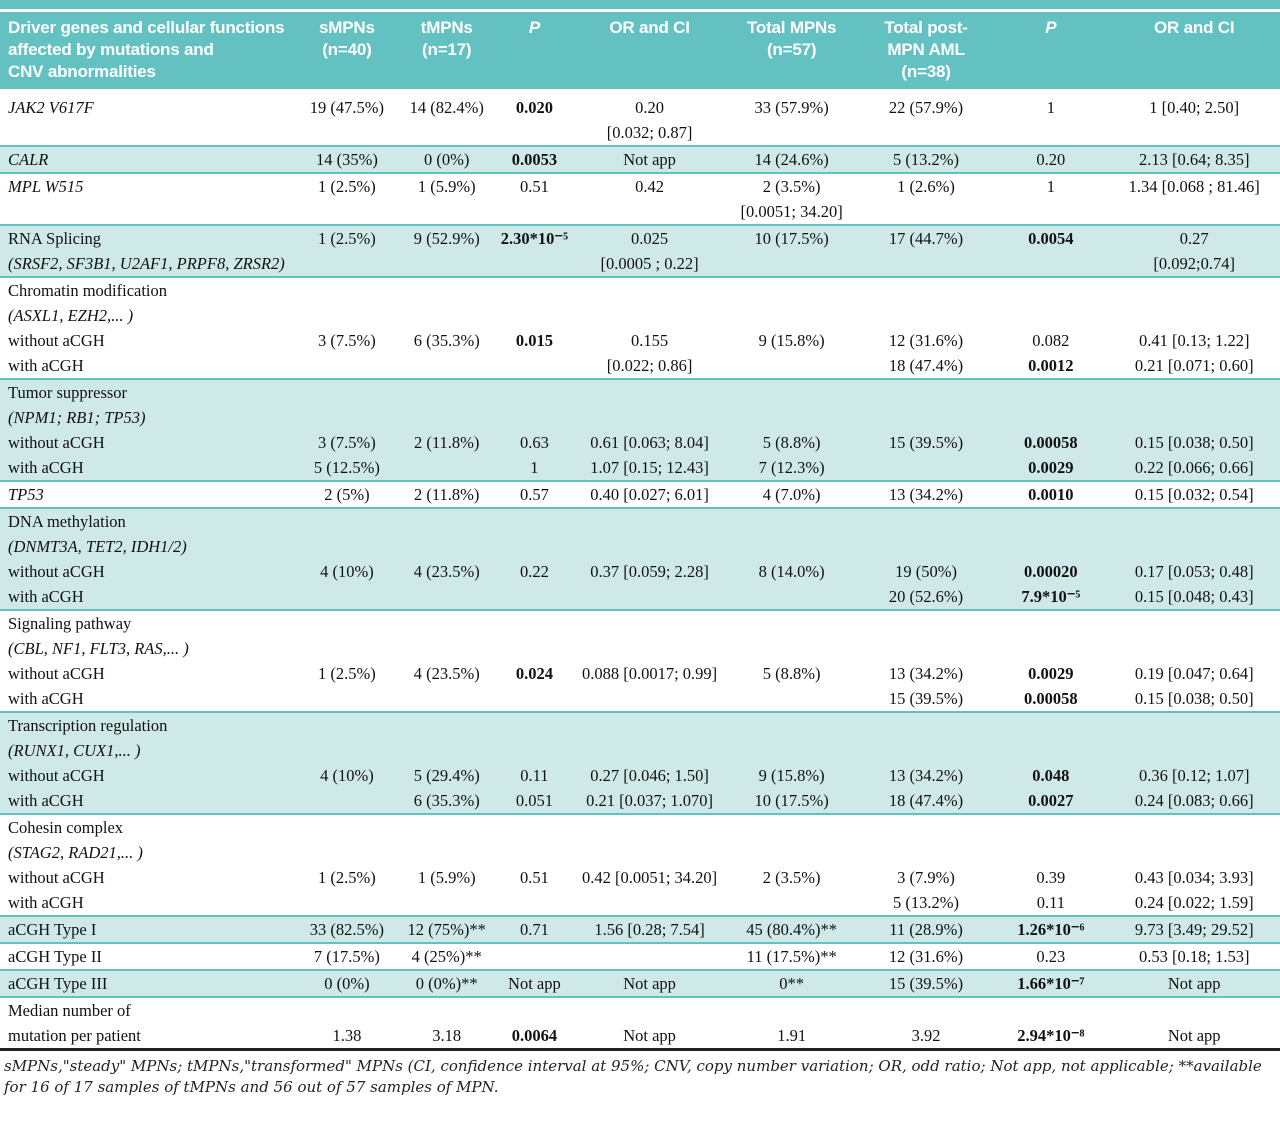 Image resolution: width=1280 pixels, height=1123 pixels. What do you see at coordinates (1051, 775) in the screenshot?
I see `data-cell: 0.048` at bounding box center [1051, 775].